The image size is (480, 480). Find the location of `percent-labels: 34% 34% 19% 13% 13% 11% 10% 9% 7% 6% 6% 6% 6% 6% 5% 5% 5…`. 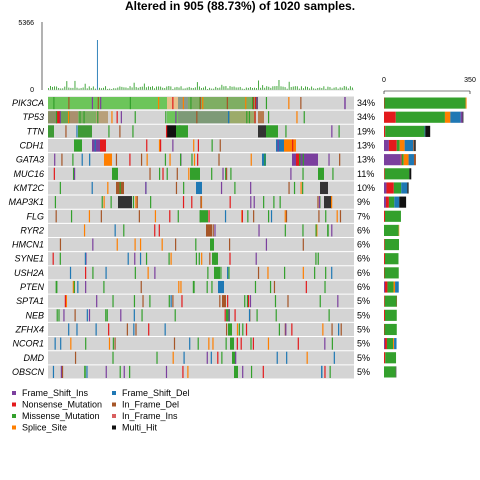

percent-labels: 34% 34% 19% 13% 13% 11% 10% 9% 7% 6% 6% 6% 6% 6% 5% 5% 5… is located at coordinates (366, 237).